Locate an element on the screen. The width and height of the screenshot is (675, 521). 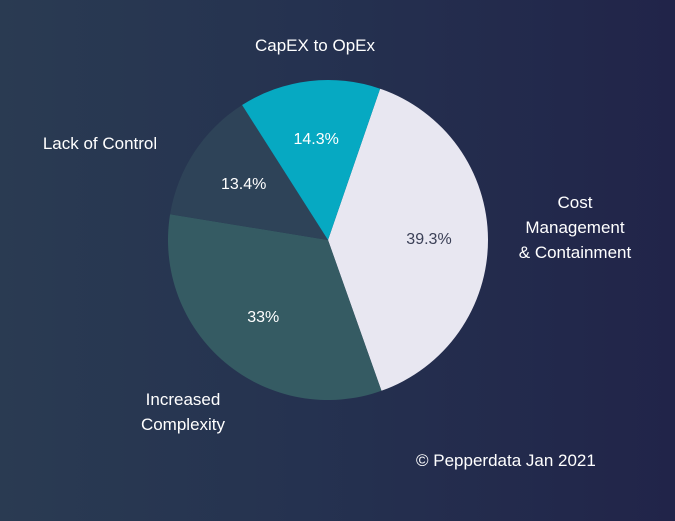
label-capex-to-opex: CapEX to OpEx is located at coordinates (314, 45).